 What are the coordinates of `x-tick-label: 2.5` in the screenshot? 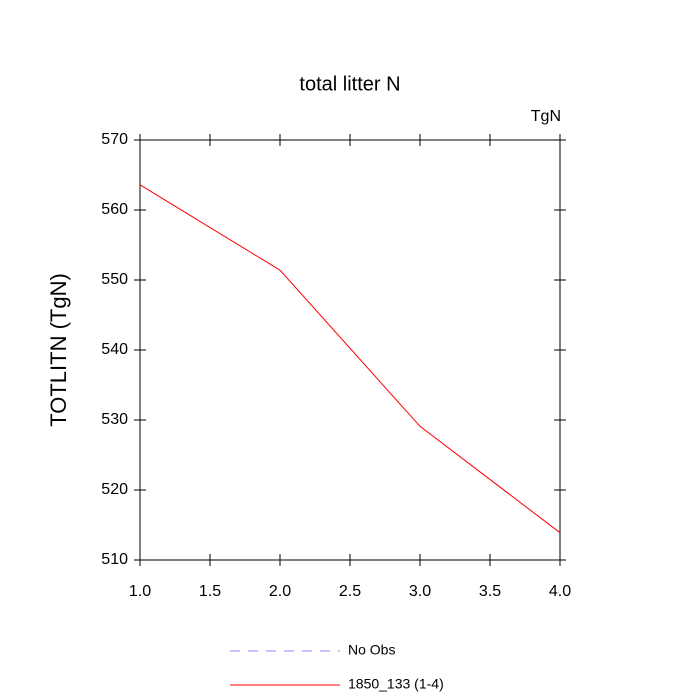 It's located at (350, 591).